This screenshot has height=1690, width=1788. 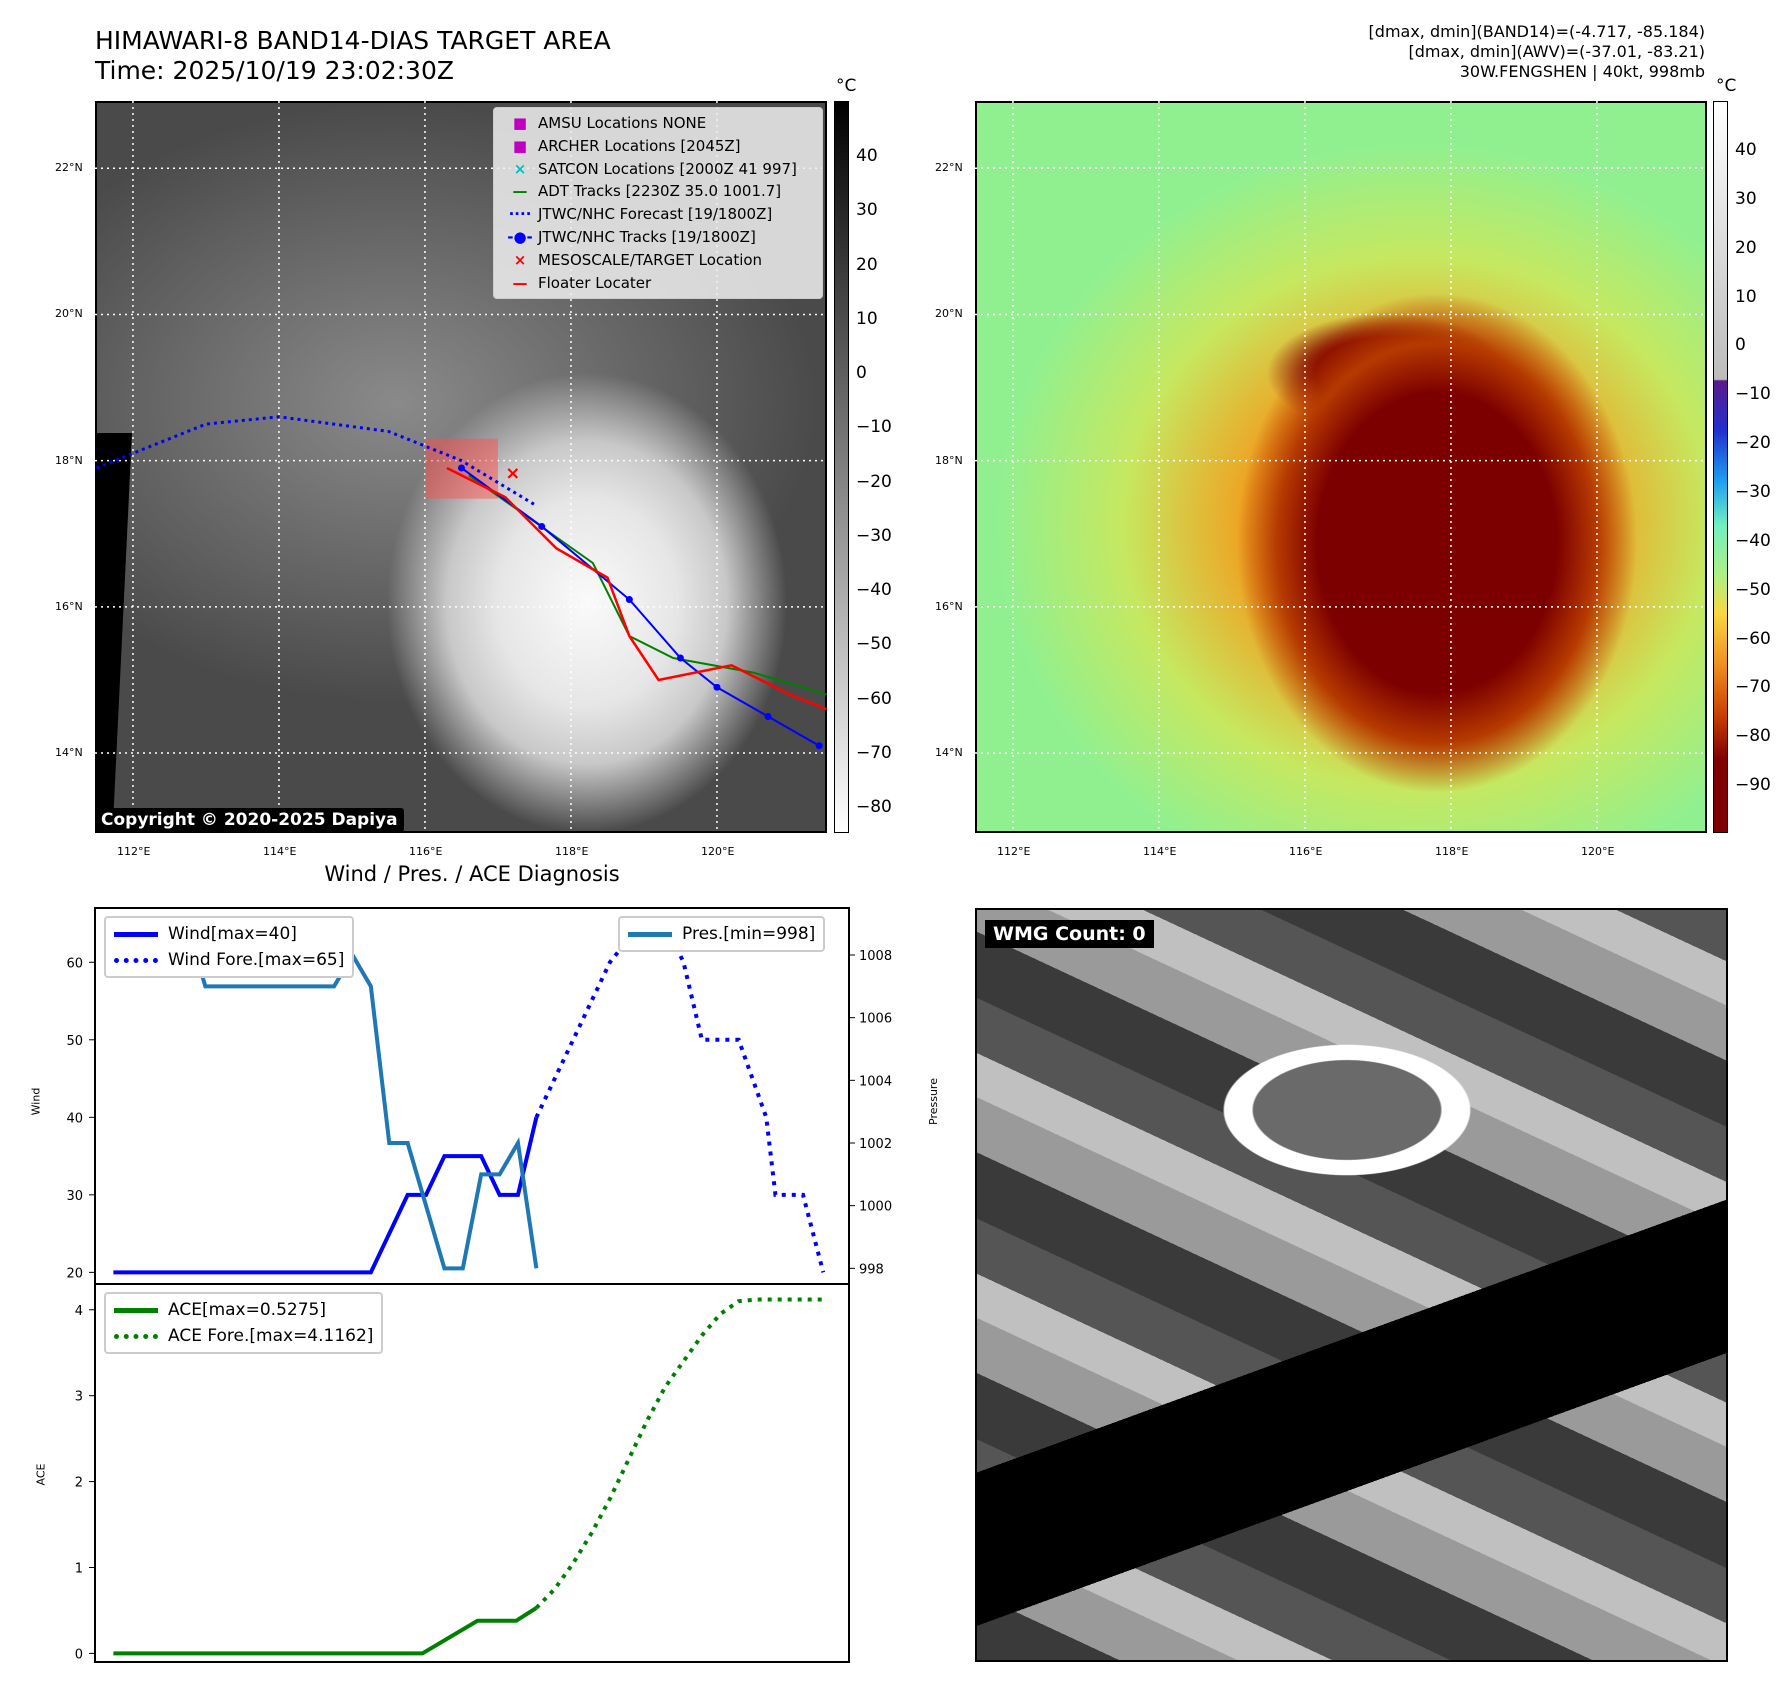 What do you see at coordinates (875, 1144) in the screenshot?
I see `y2-tick-label: 1002` at bounding box center [875, 1144].